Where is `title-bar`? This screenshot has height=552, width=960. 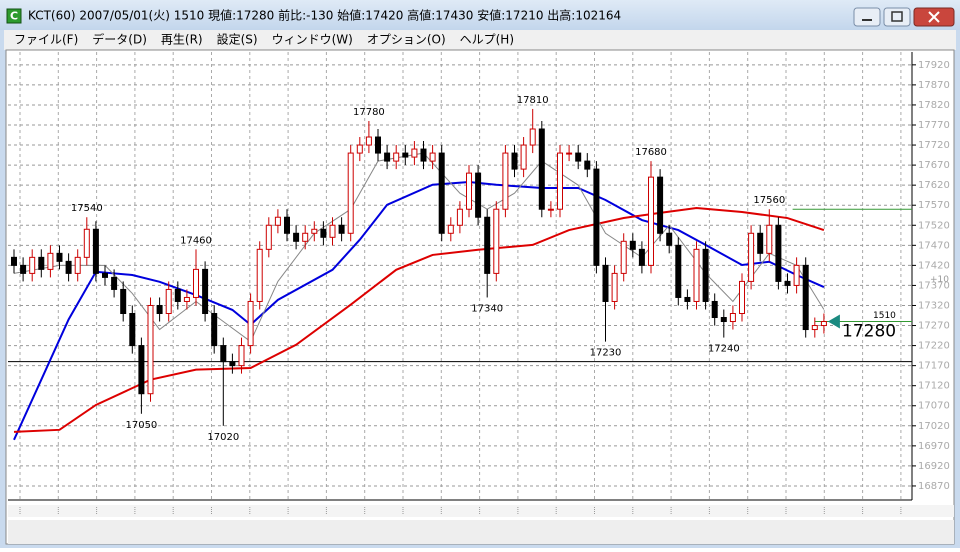
title-bar is located at coordinates (480, 15).